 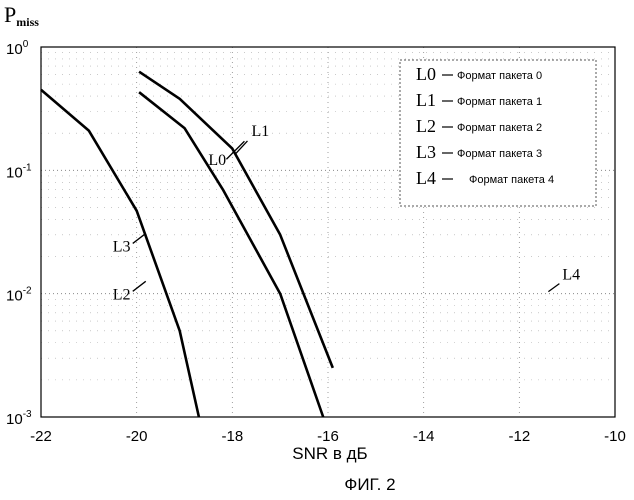 What do you see at coordinates (27, 22) in the screenshot?
I see `y-axis-label-sub: miss` at bounding box center [27, 22].